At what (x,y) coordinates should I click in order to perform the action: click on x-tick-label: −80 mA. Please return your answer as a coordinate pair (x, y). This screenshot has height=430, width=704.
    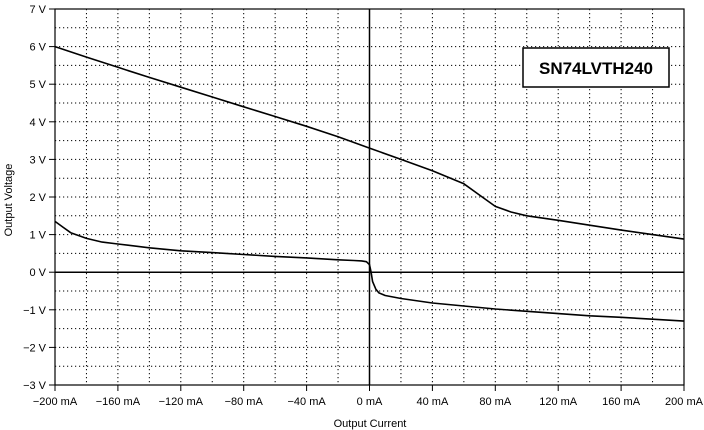
    Looking at the image, I should click on (244, 402).